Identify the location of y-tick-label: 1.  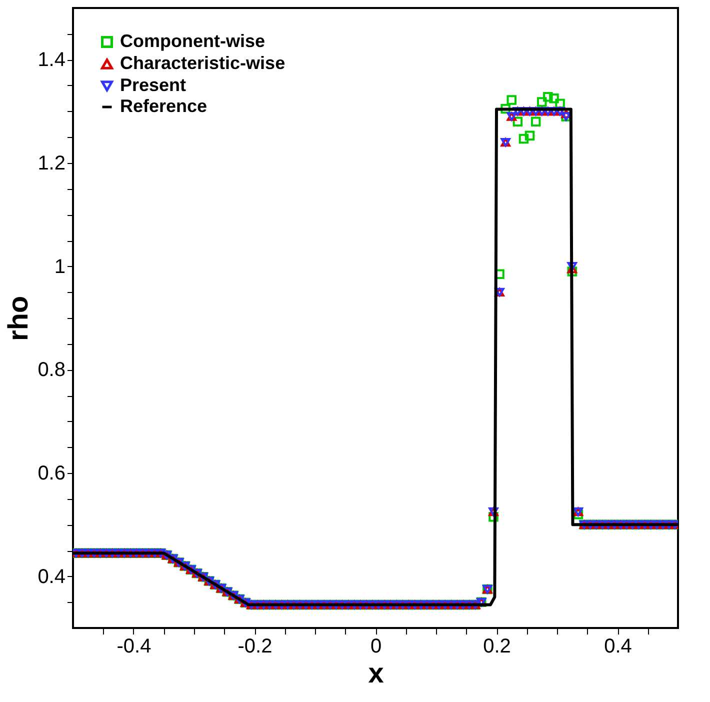
(60, 267).